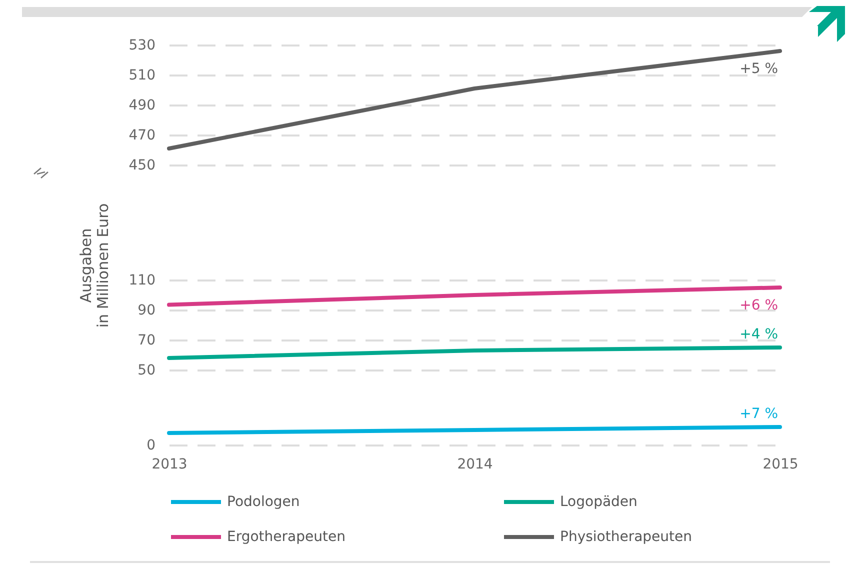 Image resolution: width=855 pixels, height=566 pixels. Describe the element at coordinates (780, 464) in the screenshot. I see `x-tick-label: 2015` at that location.